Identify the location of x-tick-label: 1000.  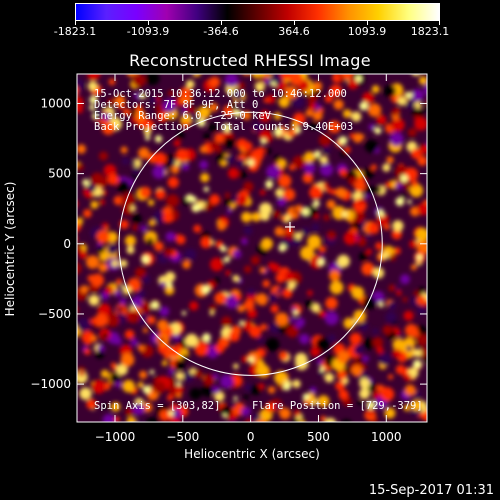
(386, 437).